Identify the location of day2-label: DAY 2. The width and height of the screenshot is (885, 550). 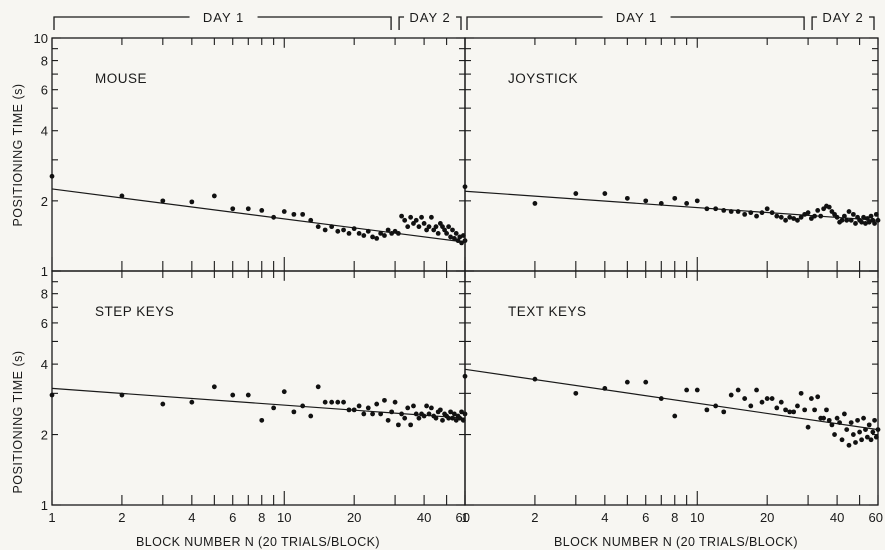
(429, 17).